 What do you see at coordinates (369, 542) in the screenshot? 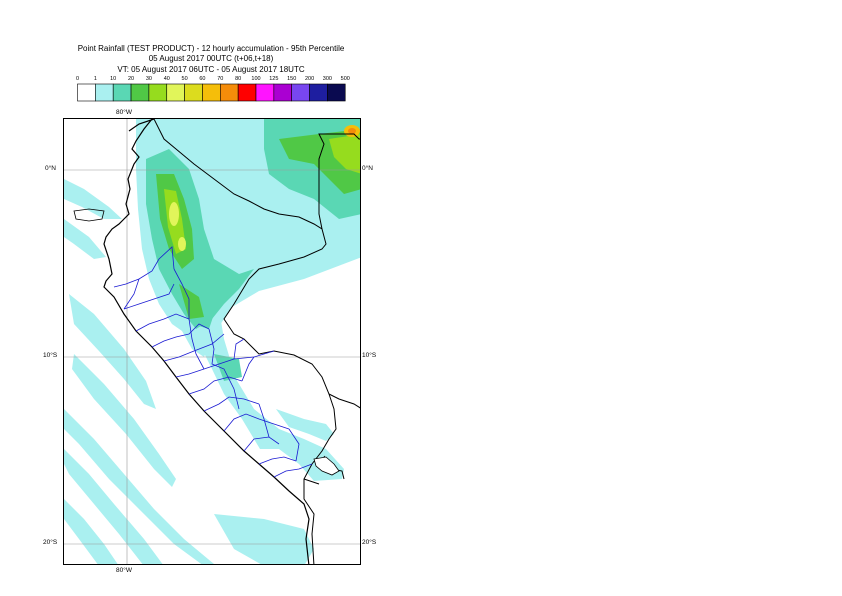
I see `lat-label-20s-right: 20°S` at bounding box center [369, 542].